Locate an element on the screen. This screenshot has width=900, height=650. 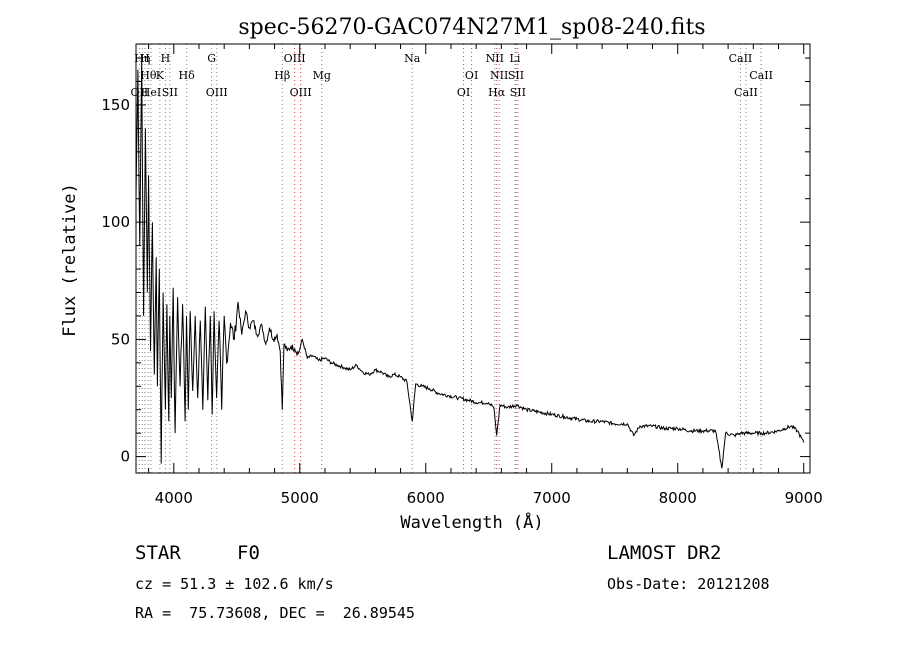
coordinates: RA = 75.73608, DEC = 26.89545 is located at coordinates (275, 613).